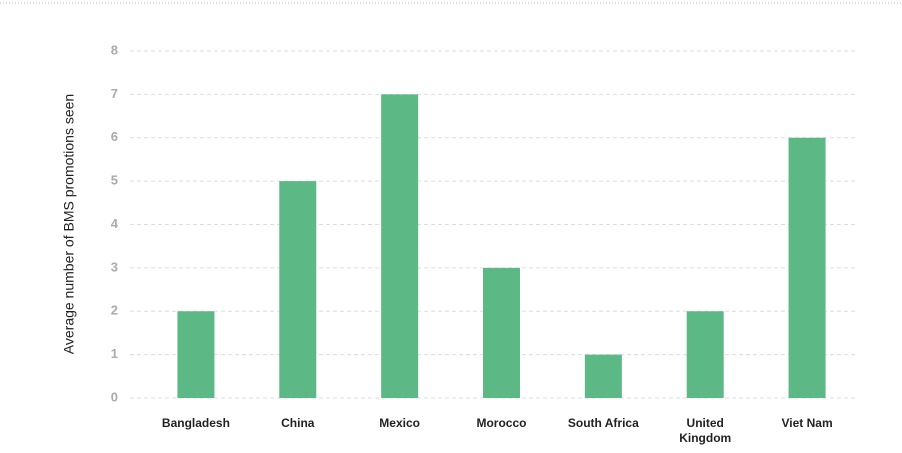 Image resolution: width=902 pixels, height=453 pixels. Describe the element at coordinates (114, 180) in the screenshot. I see `y-tick-label: 5` at that location.